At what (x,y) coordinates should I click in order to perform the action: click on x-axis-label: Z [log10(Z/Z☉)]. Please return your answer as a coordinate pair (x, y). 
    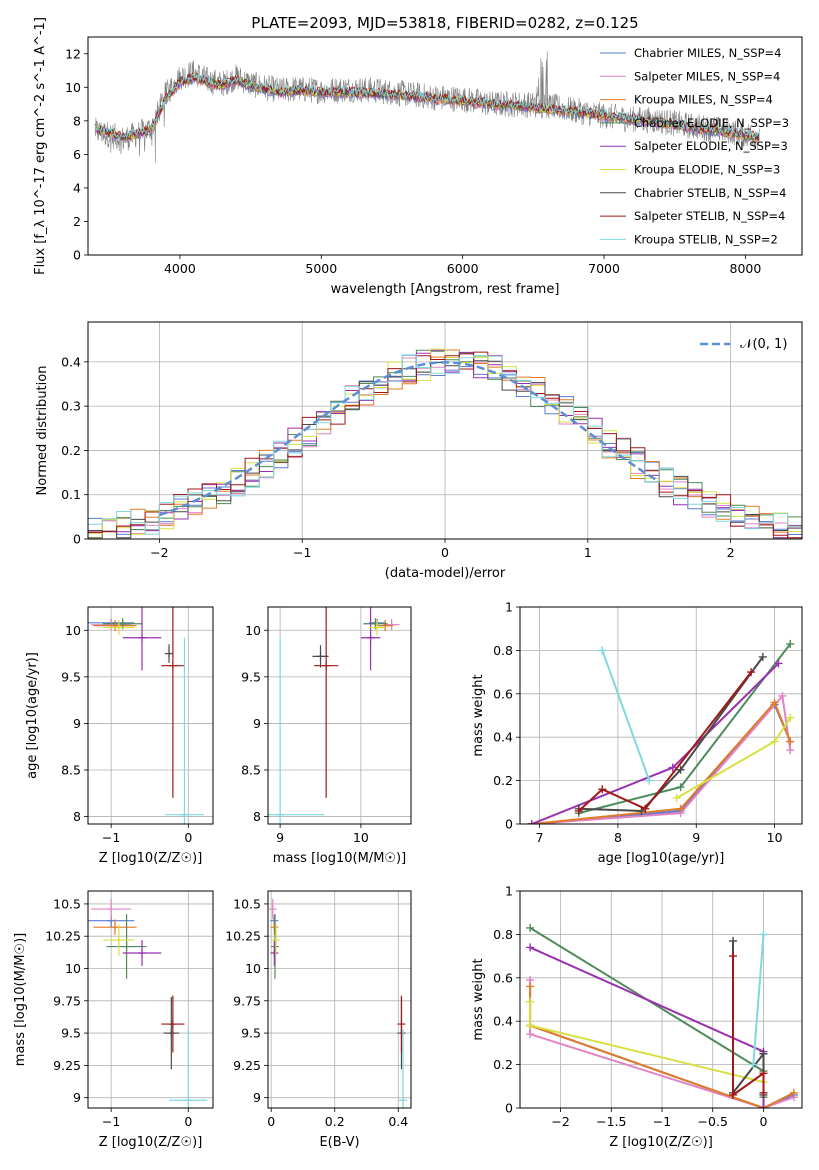
    Looking at the image, I should click on (661, 1142).